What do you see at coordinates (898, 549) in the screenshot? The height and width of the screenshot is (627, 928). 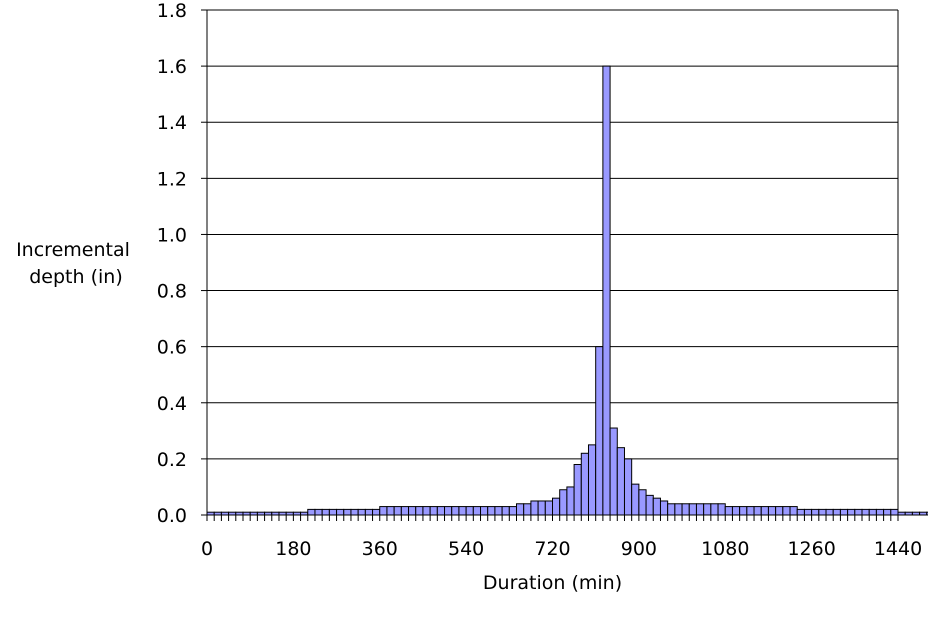 I see `x-tick-label: 1440` at bounding box center [898, 549].